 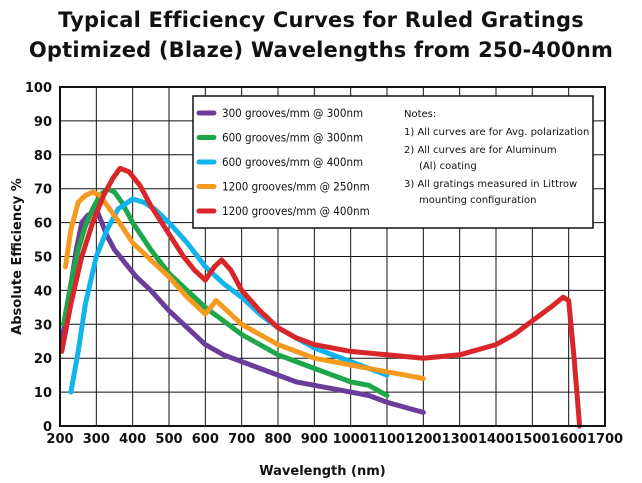 What do you see at coordinates (496, 439) in the screenshot?
I see `x-tick-label: 1400` at bounding box center [496, 439].